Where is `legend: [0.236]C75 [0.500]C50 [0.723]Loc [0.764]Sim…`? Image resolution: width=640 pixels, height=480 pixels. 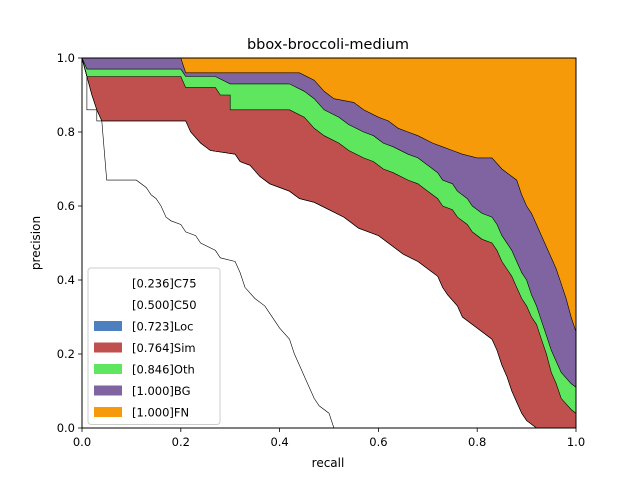
legend: [0.236]C75 [0.500]C50 [0.723]Loc [0.764]Sim… is located at coordinates (154, 346).